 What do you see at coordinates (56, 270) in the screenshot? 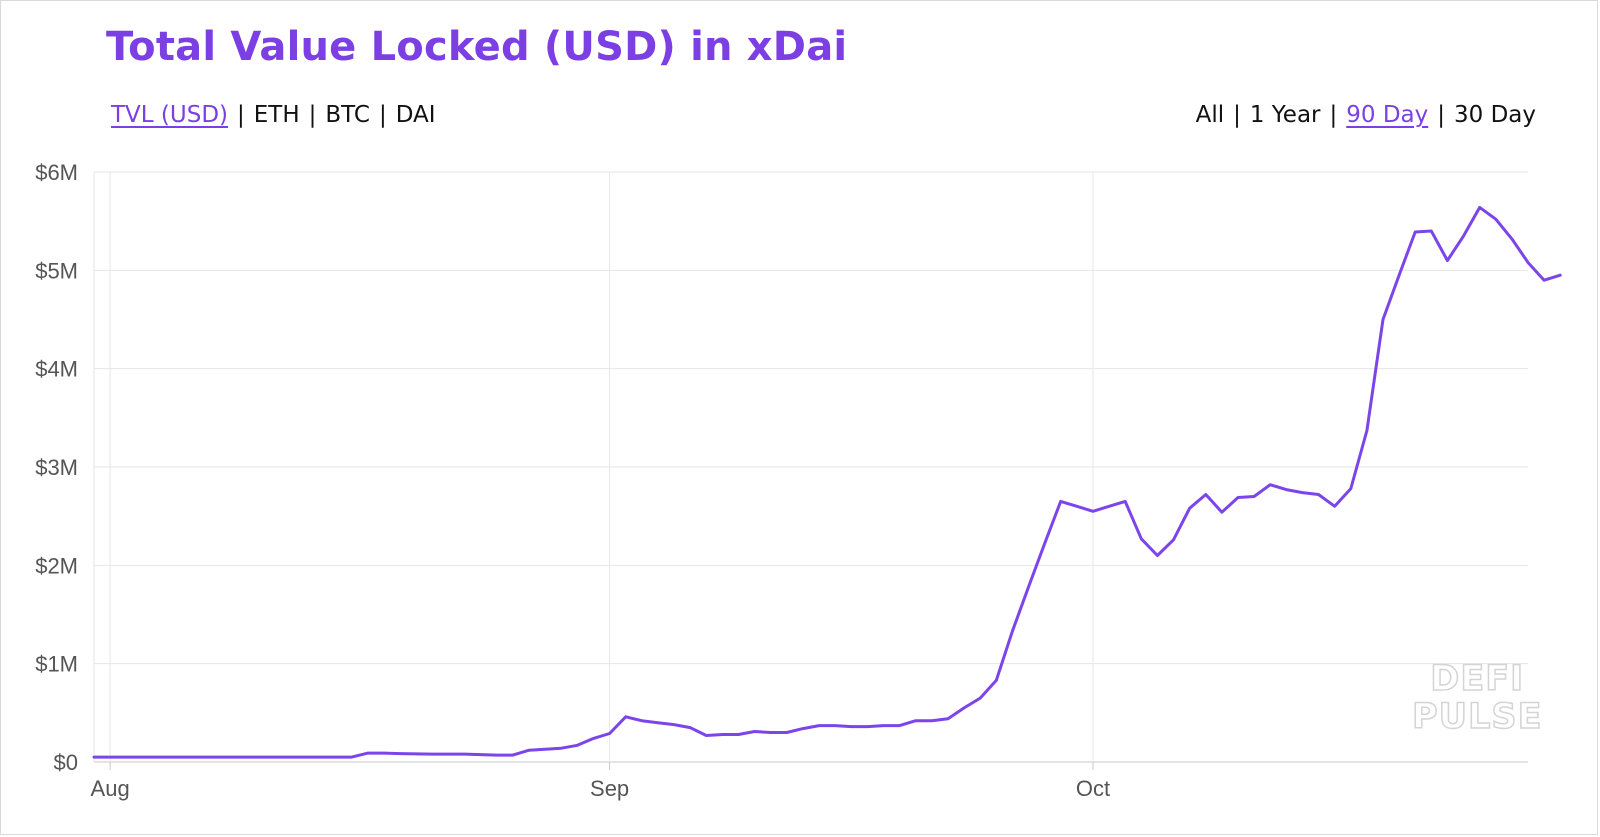
I see `y-tick-label: $5M` at bounding box center [56, 270].